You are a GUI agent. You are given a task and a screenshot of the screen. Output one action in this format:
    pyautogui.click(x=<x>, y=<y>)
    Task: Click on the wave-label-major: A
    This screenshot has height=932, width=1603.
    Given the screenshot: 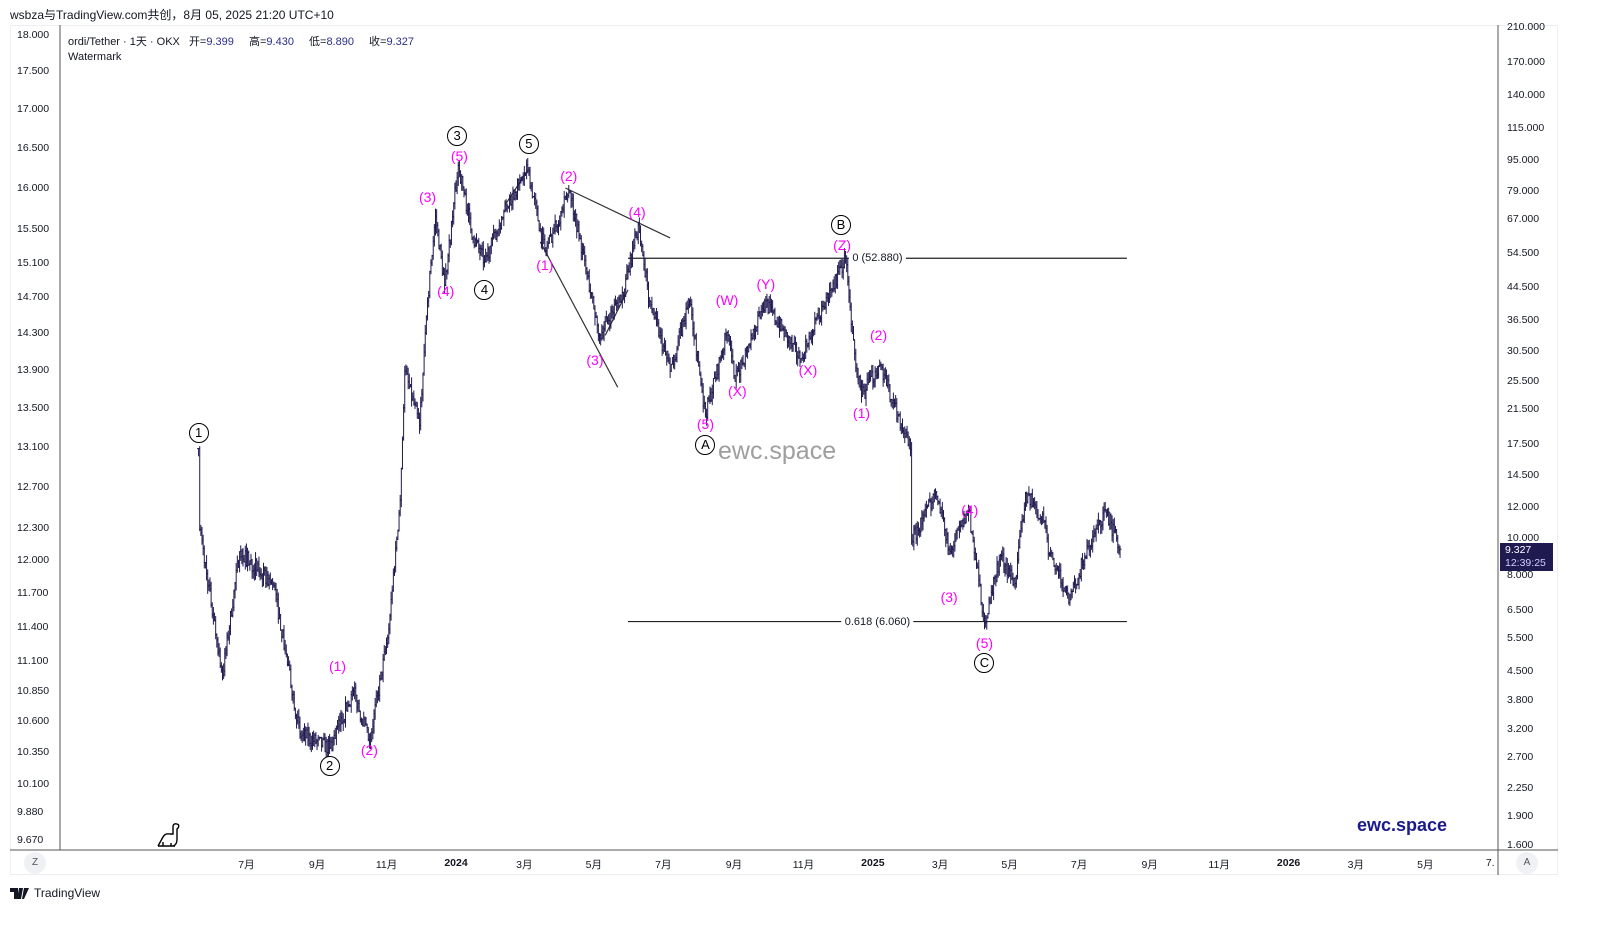 What is the action you would take?
    pyautogui.click(x=705, y=444)
    